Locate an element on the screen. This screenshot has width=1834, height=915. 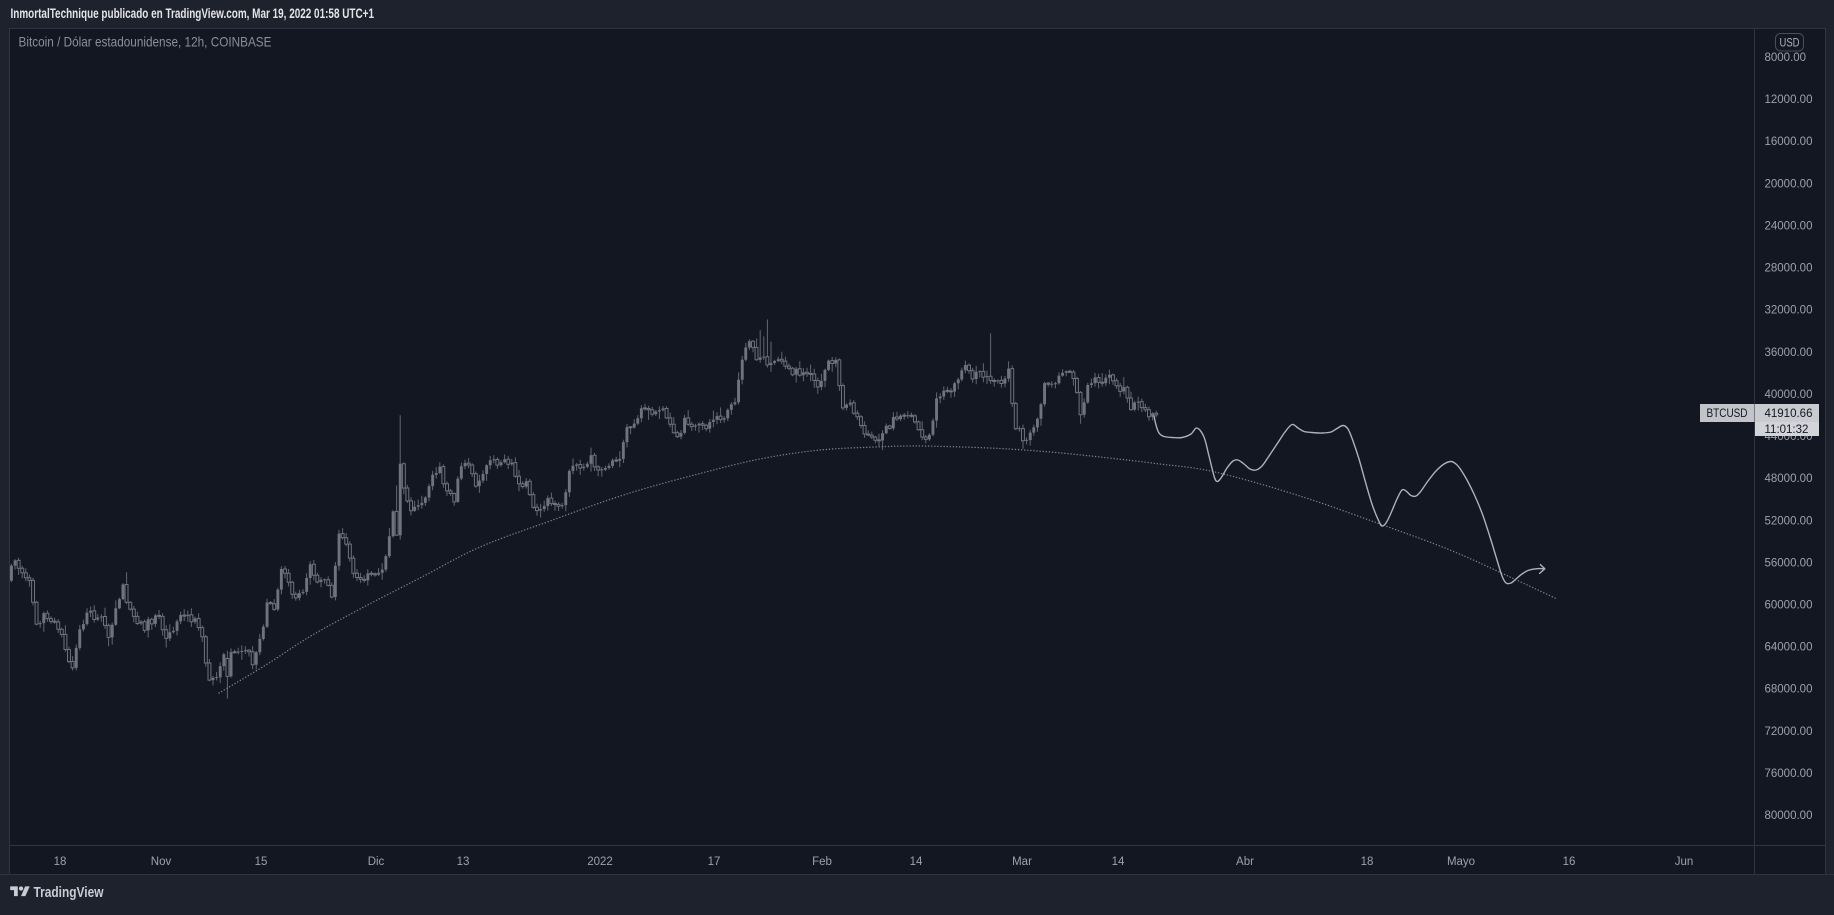
svg-text: 13 is located at coordinates (463, 862).